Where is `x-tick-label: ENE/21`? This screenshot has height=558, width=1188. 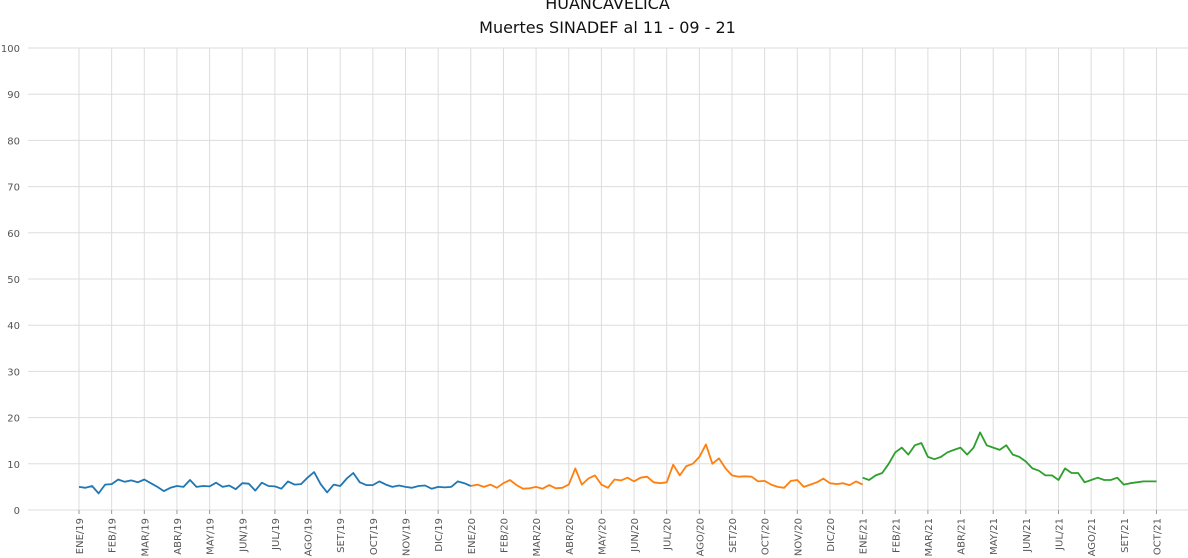 x-tick-label: ENE/21 is located at coordinates (864, 536).